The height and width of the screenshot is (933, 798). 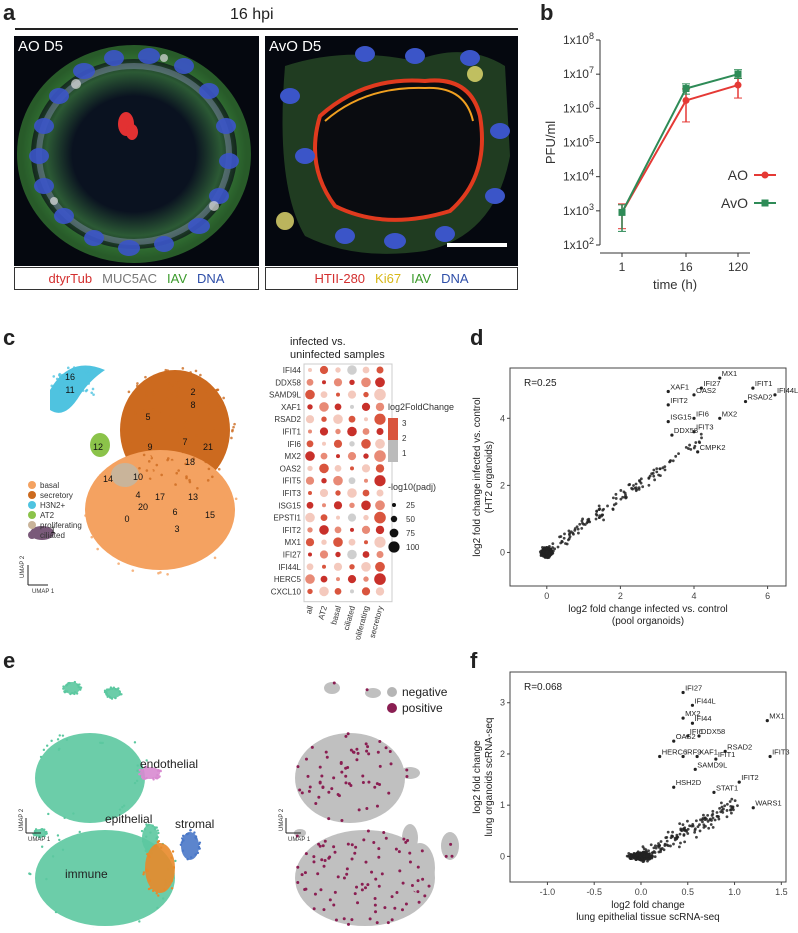 I want to click on series-line-AO, so click(x=680, y=148).